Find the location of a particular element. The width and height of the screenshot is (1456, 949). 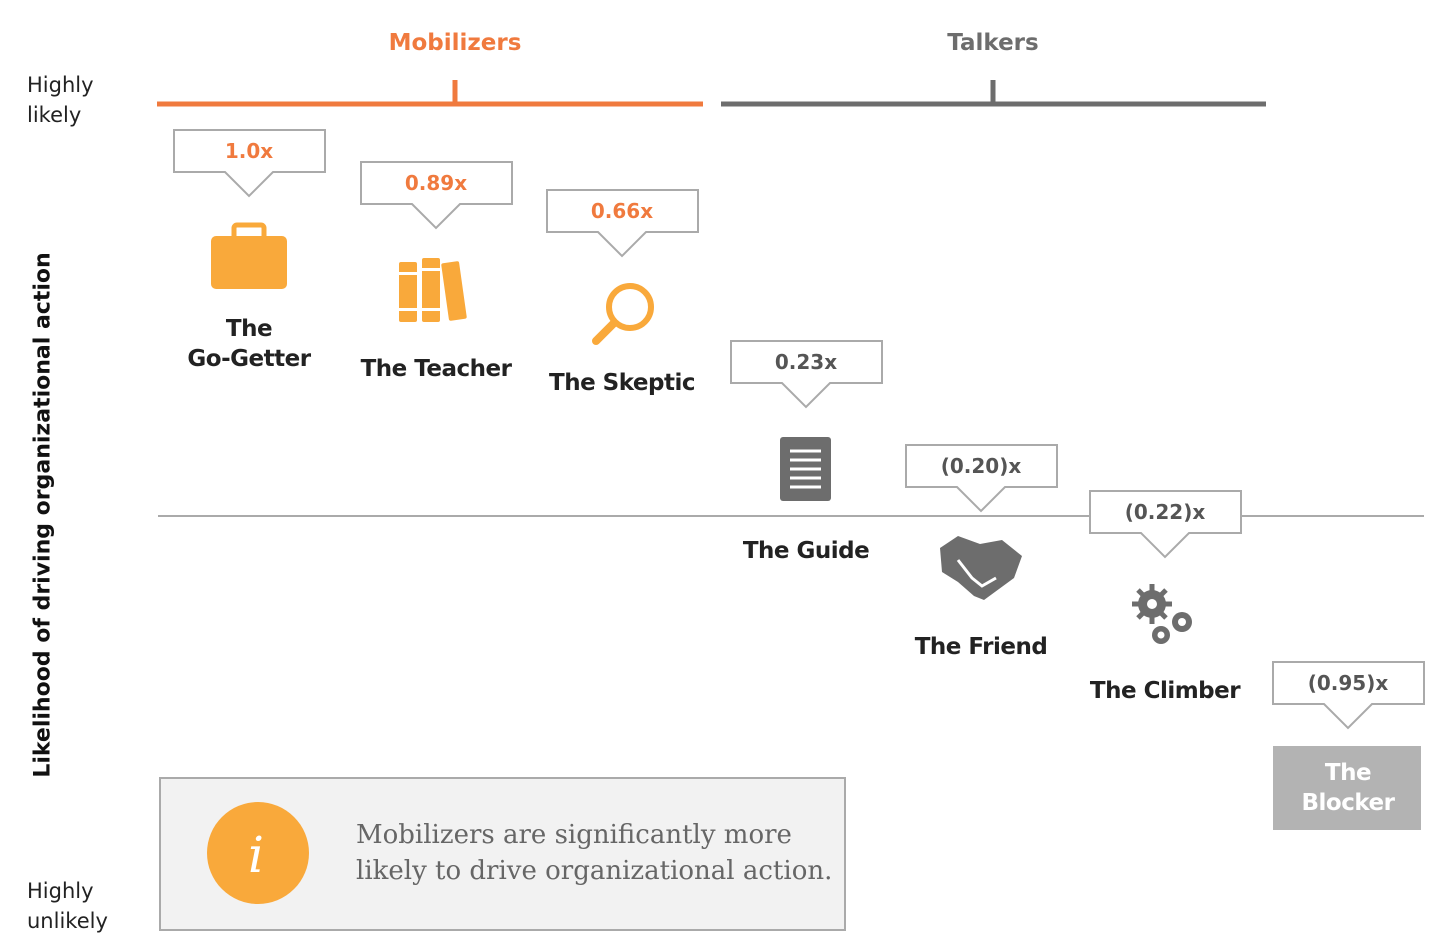

profile-name: The Climber is located at coordinates (1165, 691).